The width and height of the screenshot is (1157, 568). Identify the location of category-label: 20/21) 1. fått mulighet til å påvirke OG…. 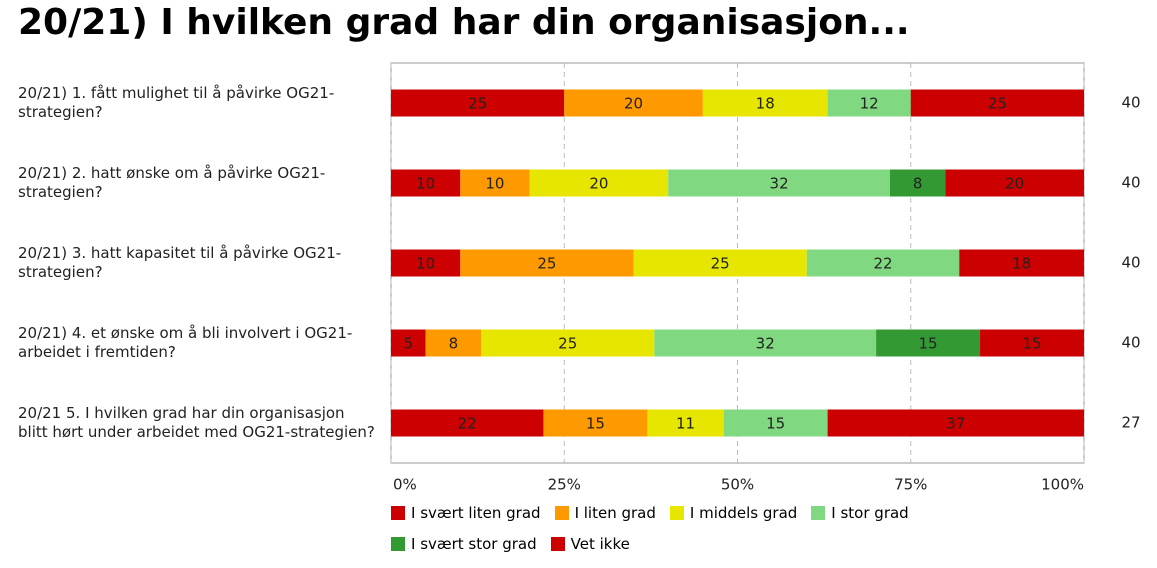
(176, 102).